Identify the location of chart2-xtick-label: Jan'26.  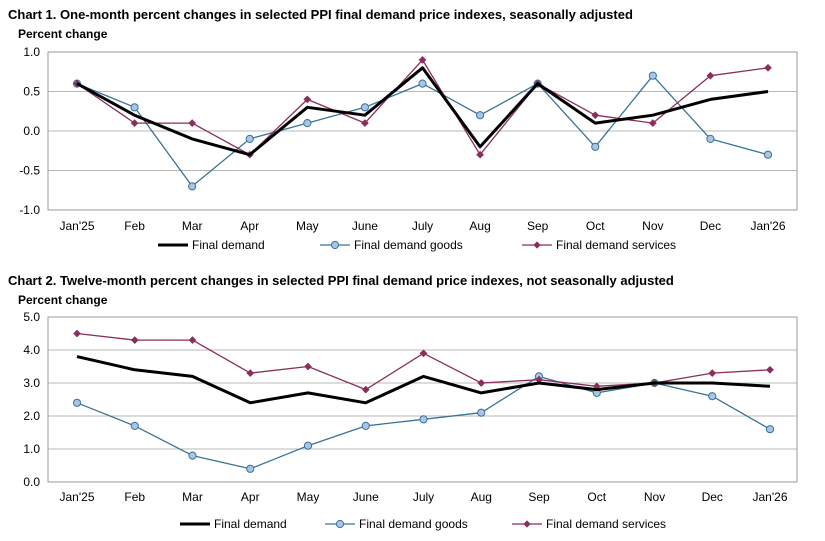
(770, 497).